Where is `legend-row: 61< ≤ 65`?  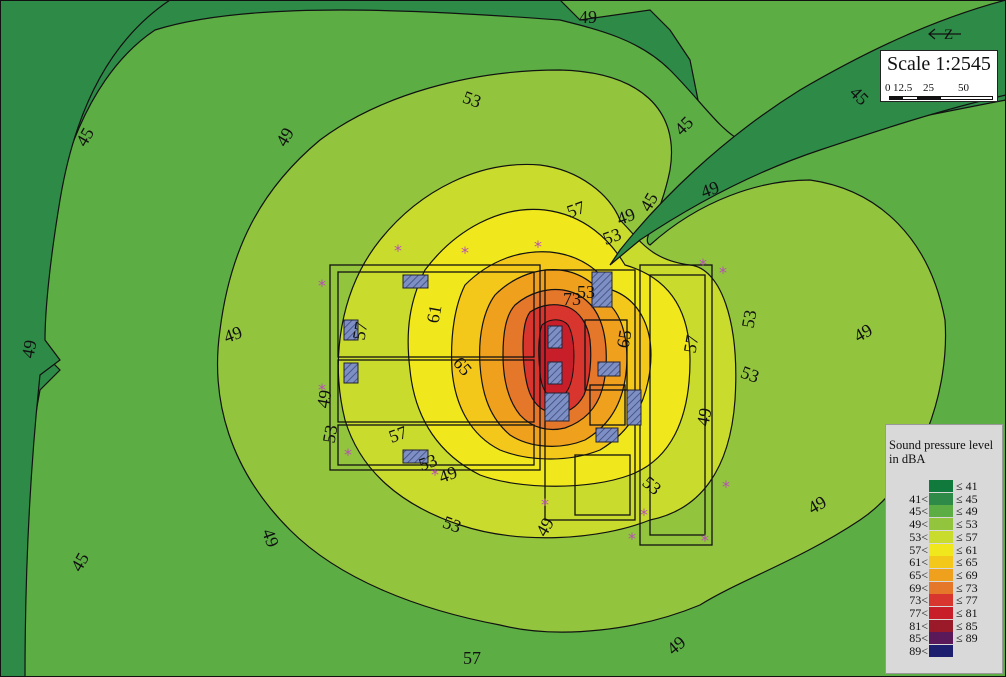
legend-row: 61< ≤ 65 is located at coordinates (945, 562).